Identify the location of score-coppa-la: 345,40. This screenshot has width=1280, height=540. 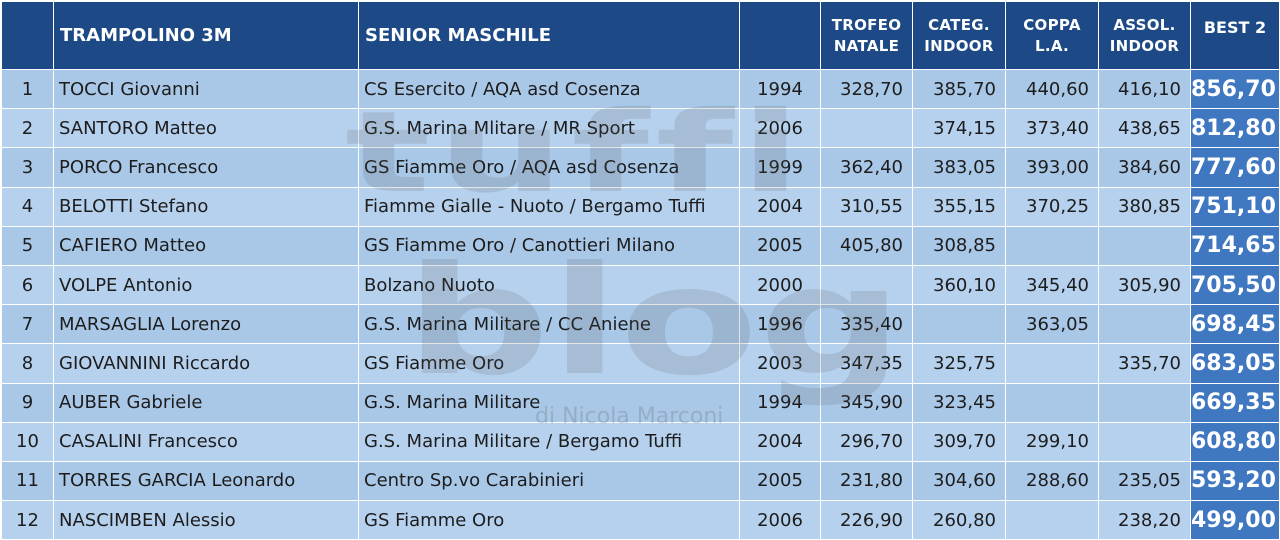
(1052, 285).